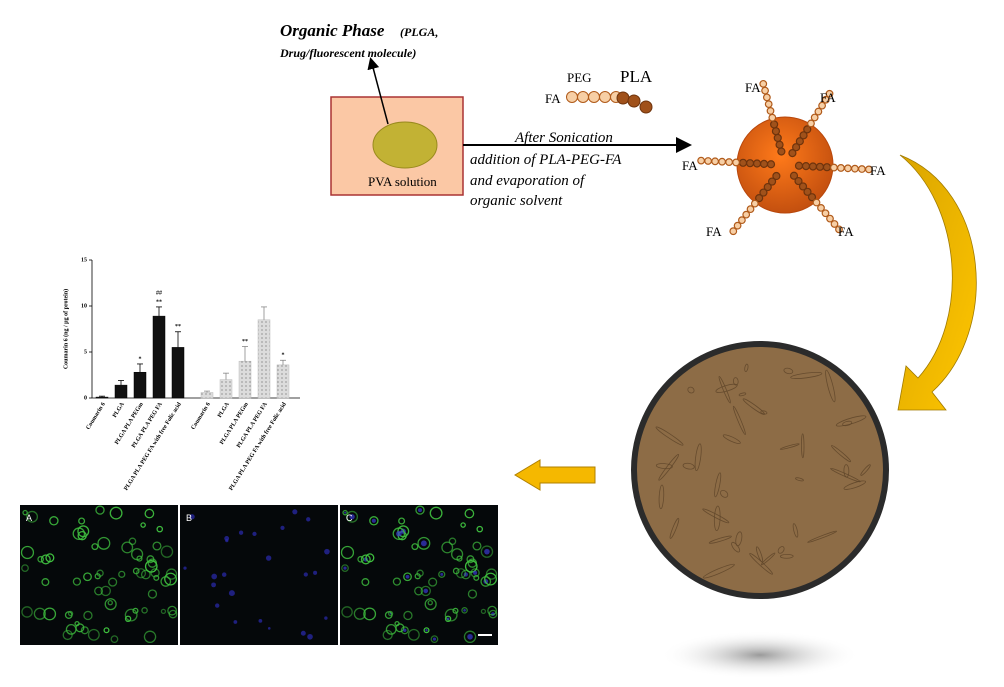  I want to click on peg-label: PEG, so click(579, 77).